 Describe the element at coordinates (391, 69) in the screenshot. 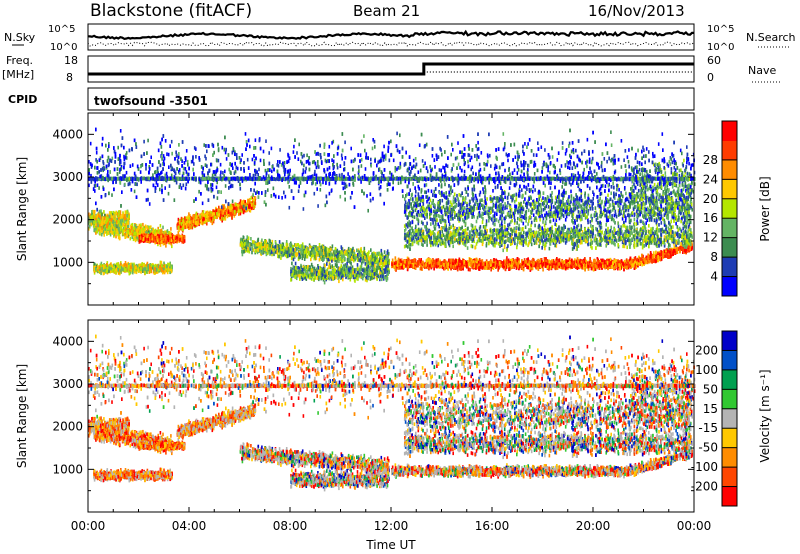

I see `frequency-trace` at that location.